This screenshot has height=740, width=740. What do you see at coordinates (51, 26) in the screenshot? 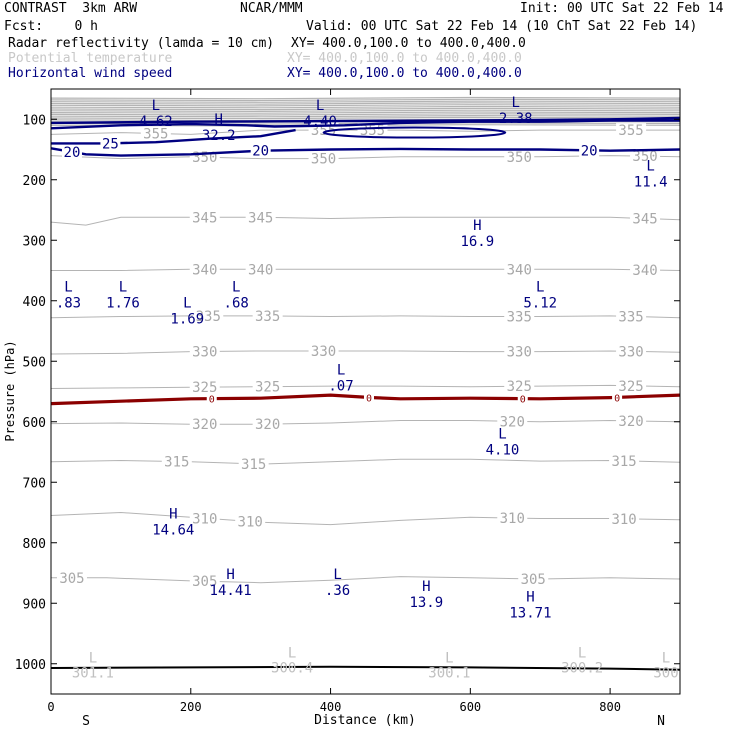
I see `forecast-hour: Fcst: 0 h` at bounding box center [51, 26].